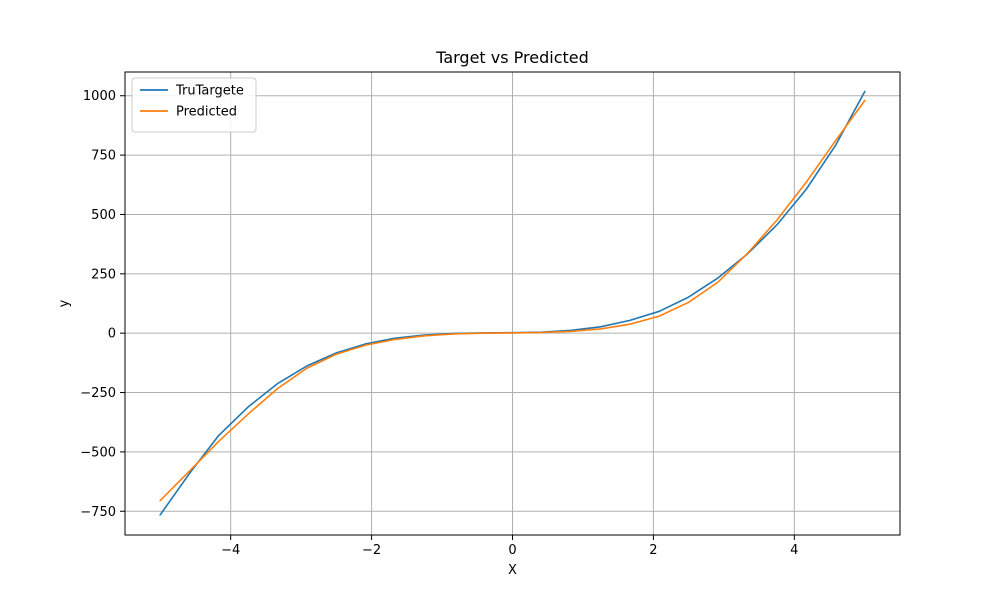 The height and width of the screenshot is (600, 1000). Describe the element at coordinates (102, 304) in the screenshot. I see `y-axis-ticks: −750 −500 −250 0 250 500 750 1000` at that location.